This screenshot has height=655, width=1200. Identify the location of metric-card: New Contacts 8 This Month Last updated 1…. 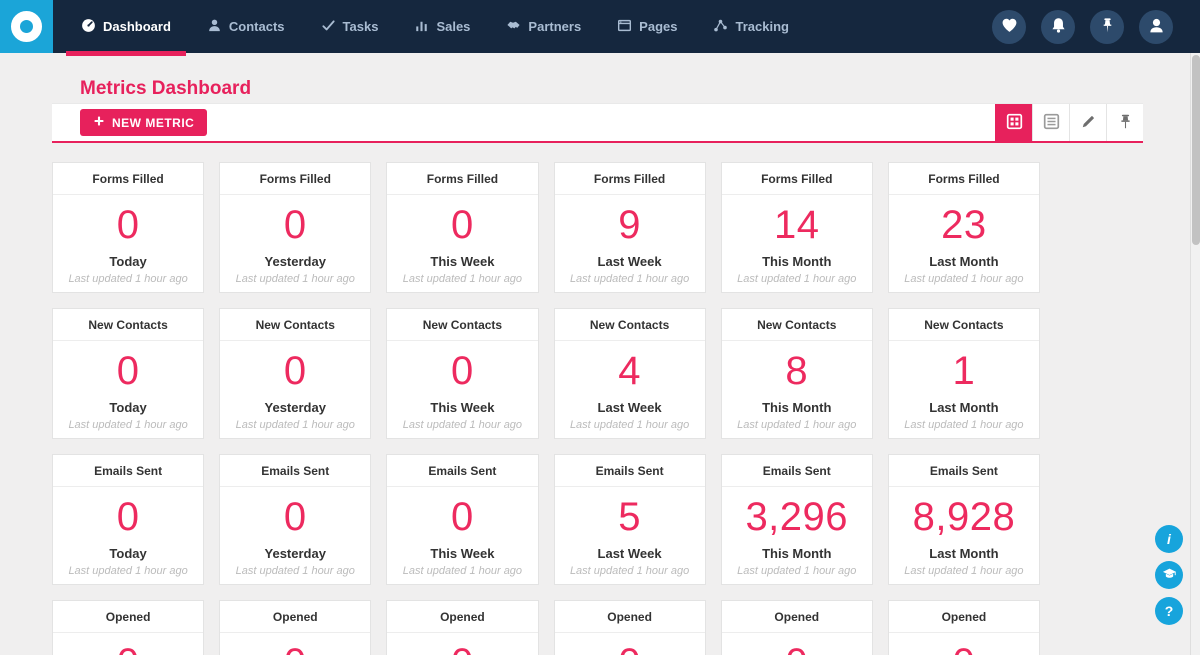
(796, 373).